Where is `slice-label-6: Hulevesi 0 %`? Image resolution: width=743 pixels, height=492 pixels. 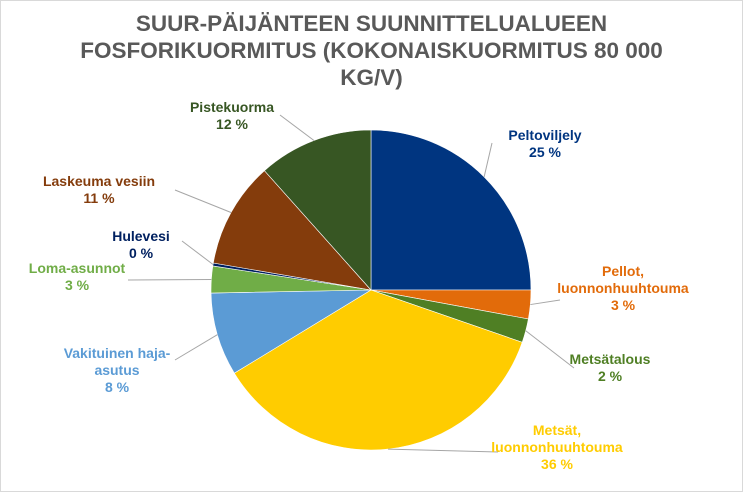 slice-label-6: Hulevesi 0 % is located at coordinates (141, 244).